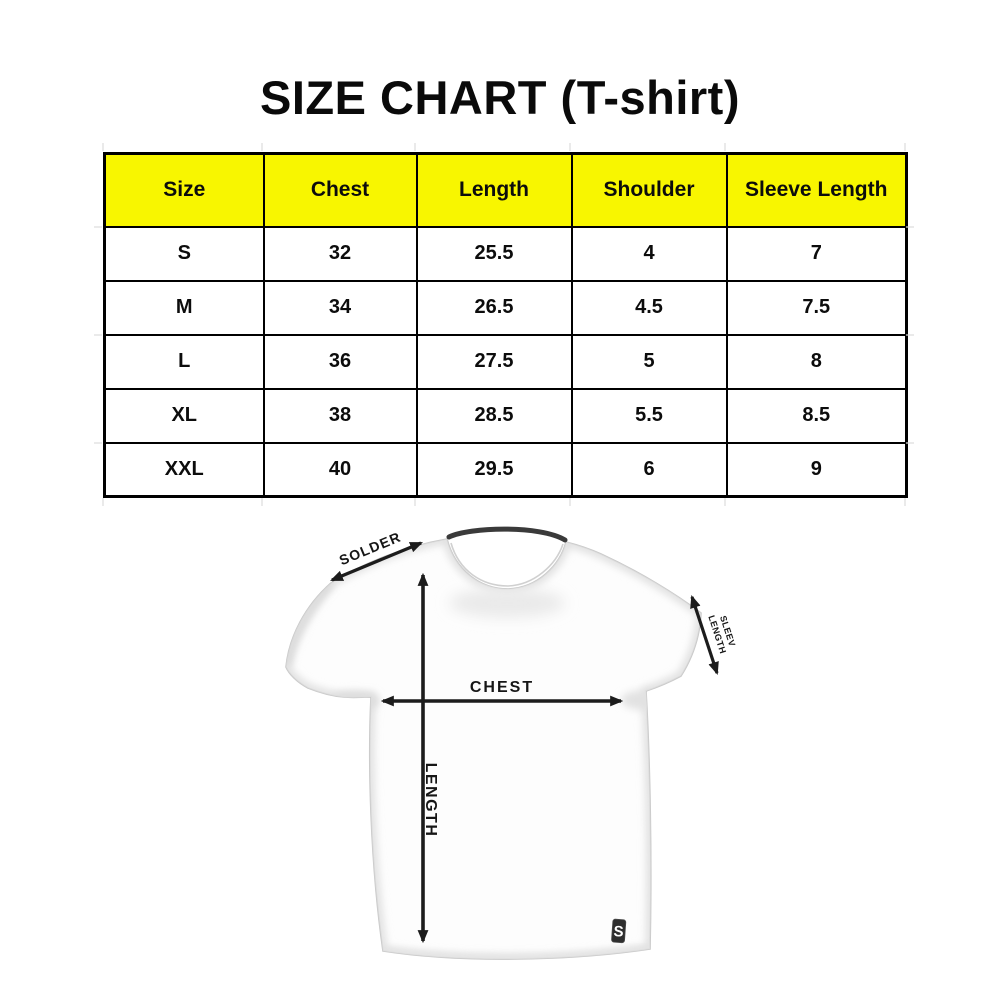  I want to click on cell-sleeve-length: 7.5, so click(816, 307).